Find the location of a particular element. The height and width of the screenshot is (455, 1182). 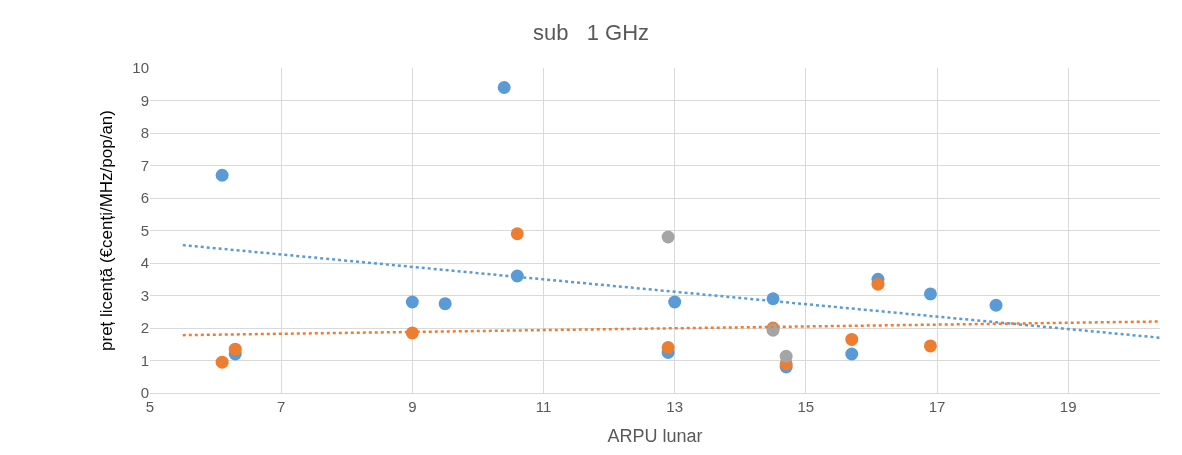

x-tick-label: 19 is located at coordinates (1068, 406).